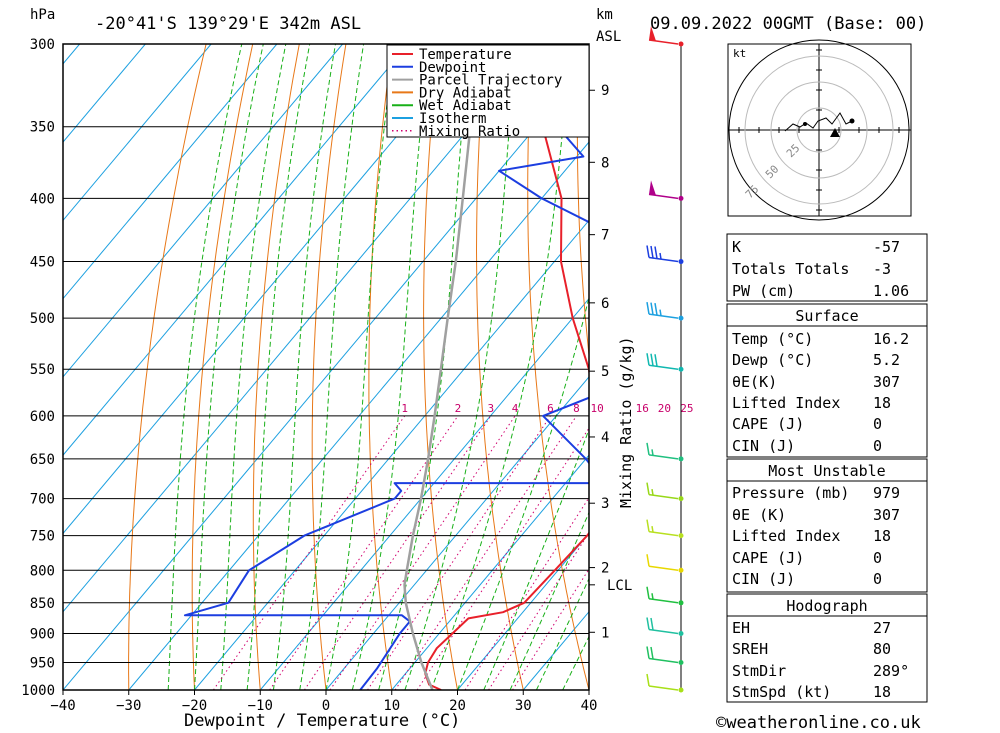 The image size is (1000, 733). I want to click on surface-value: 0, so click(877, 424).